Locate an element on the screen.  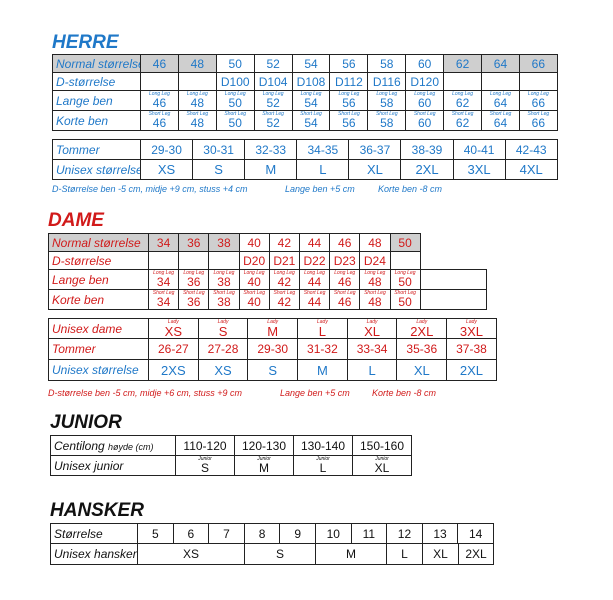
row-label: Unisex hansker is located at coordinates (94, 554).